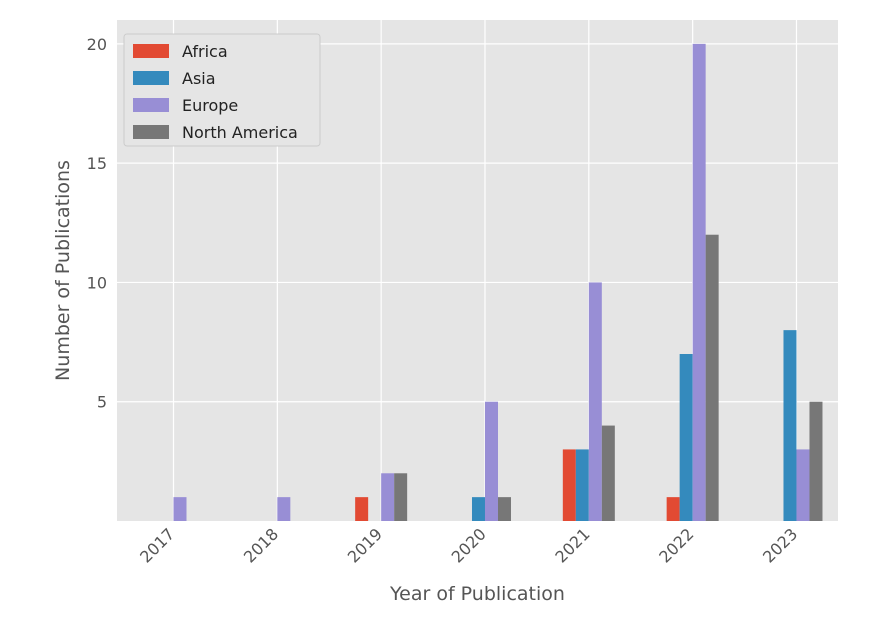 The width and height of the screenshot is (881, 634). I want to click on bar-asia-2021, so click(582, 485).